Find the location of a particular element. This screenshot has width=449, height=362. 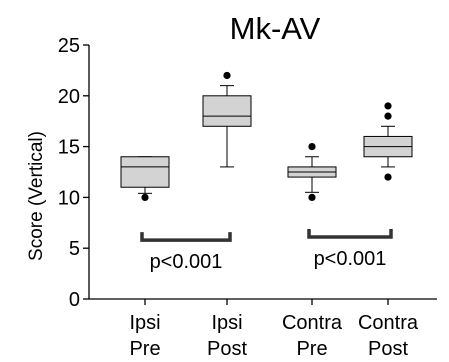

category-labels: Ipsi Pre Ipsi Post Contra Pre Contra Post is located at coordinates (273, 336).